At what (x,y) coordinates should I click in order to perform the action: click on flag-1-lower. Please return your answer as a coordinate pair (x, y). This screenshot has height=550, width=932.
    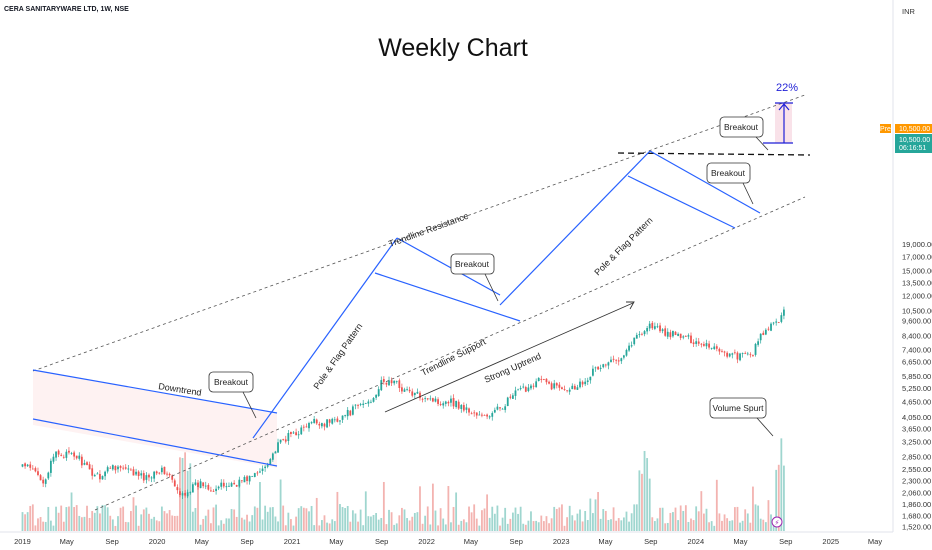
    Looking at the image, I should click on (447, 297).